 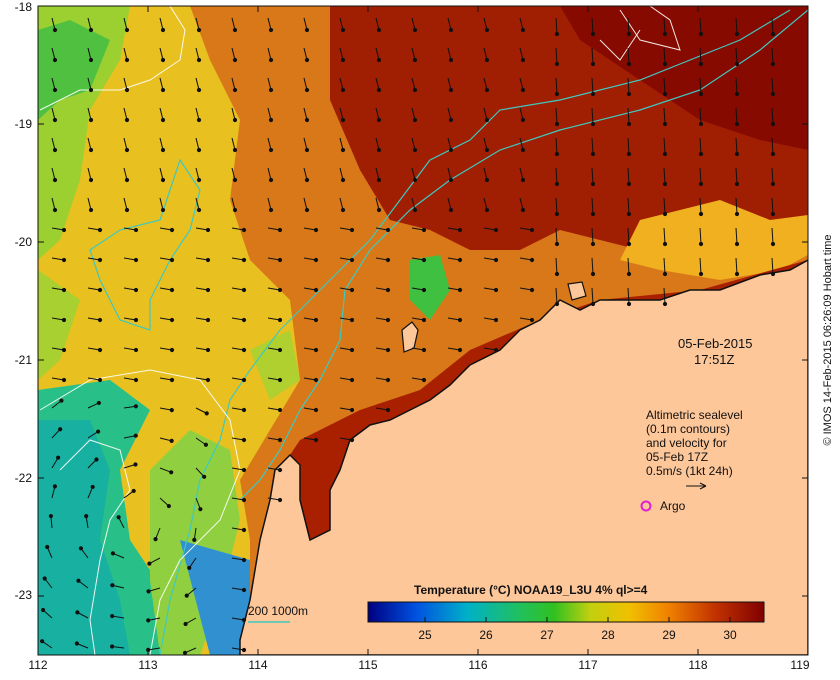 What do you see at coordinates (23, 360) in the screenshot?
I see `lat-label: -21` at bounding box center [23, 360].